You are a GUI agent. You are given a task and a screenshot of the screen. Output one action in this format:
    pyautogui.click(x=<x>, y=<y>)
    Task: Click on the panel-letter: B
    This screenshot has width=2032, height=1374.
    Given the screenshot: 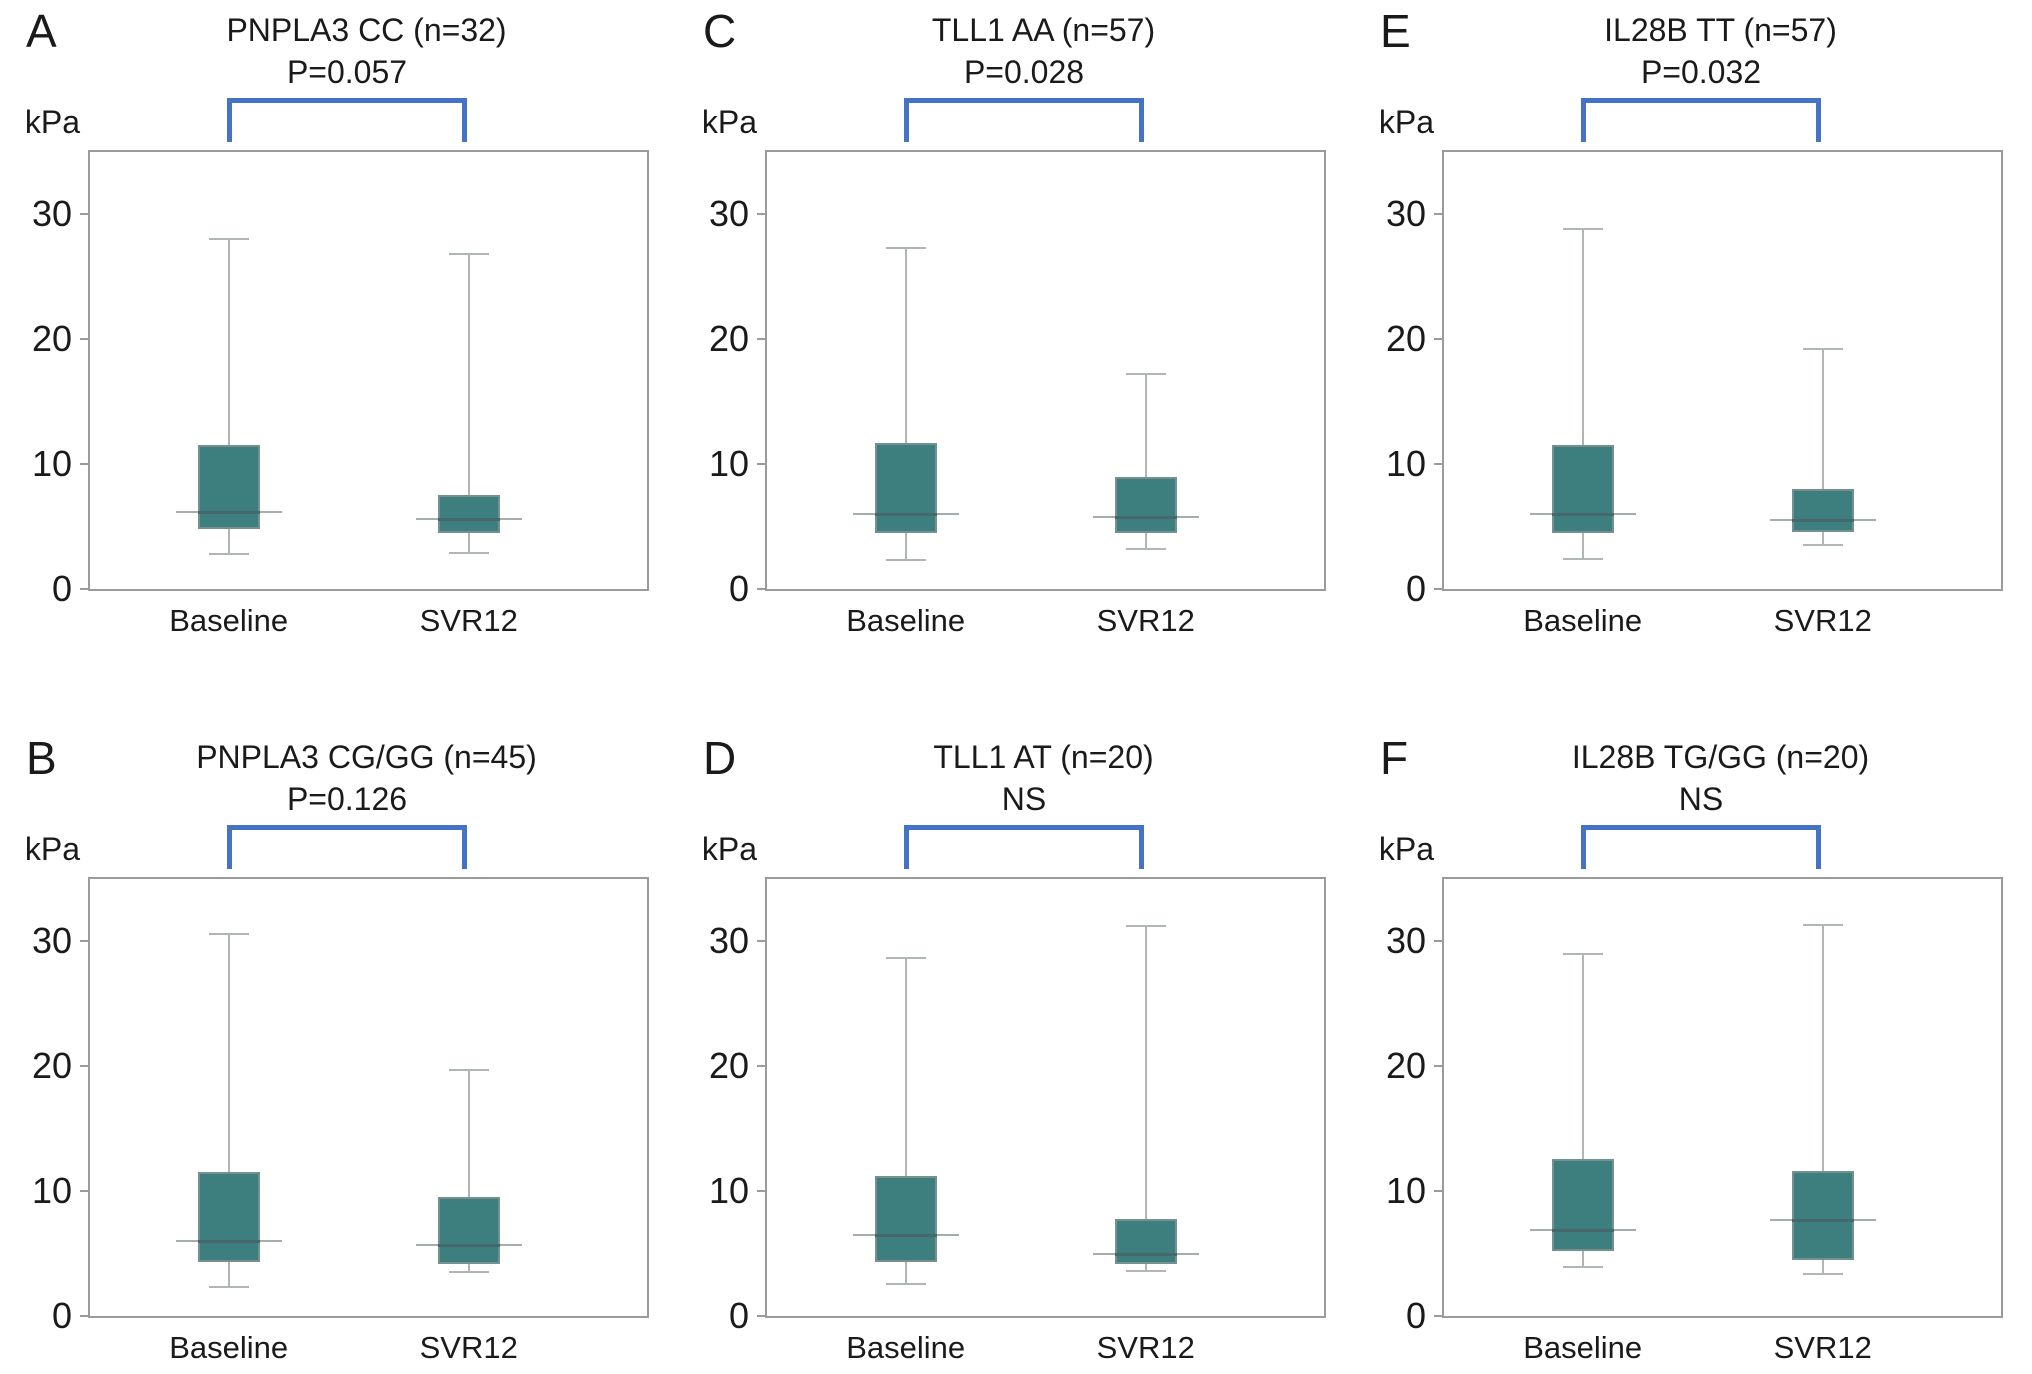 What is the action you would take?
    pyautogui.click(x=41, y=758)
    